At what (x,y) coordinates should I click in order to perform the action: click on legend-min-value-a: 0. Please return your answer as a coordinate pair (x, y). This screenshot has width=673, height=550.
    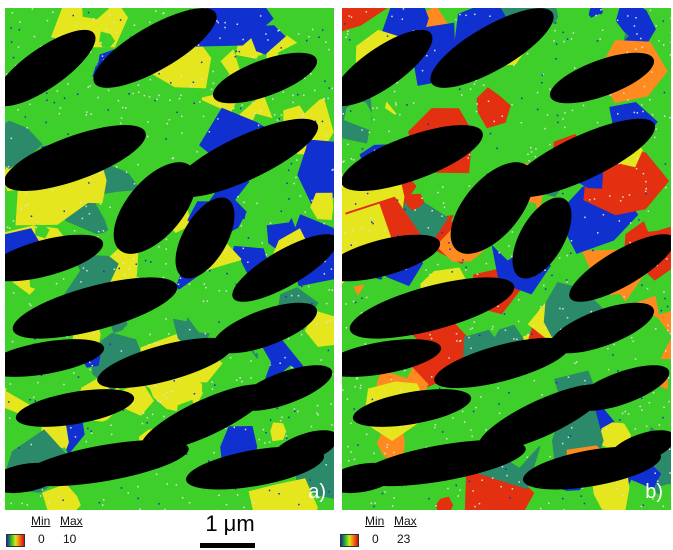
    Looking at the image, I should click on (41, 539).